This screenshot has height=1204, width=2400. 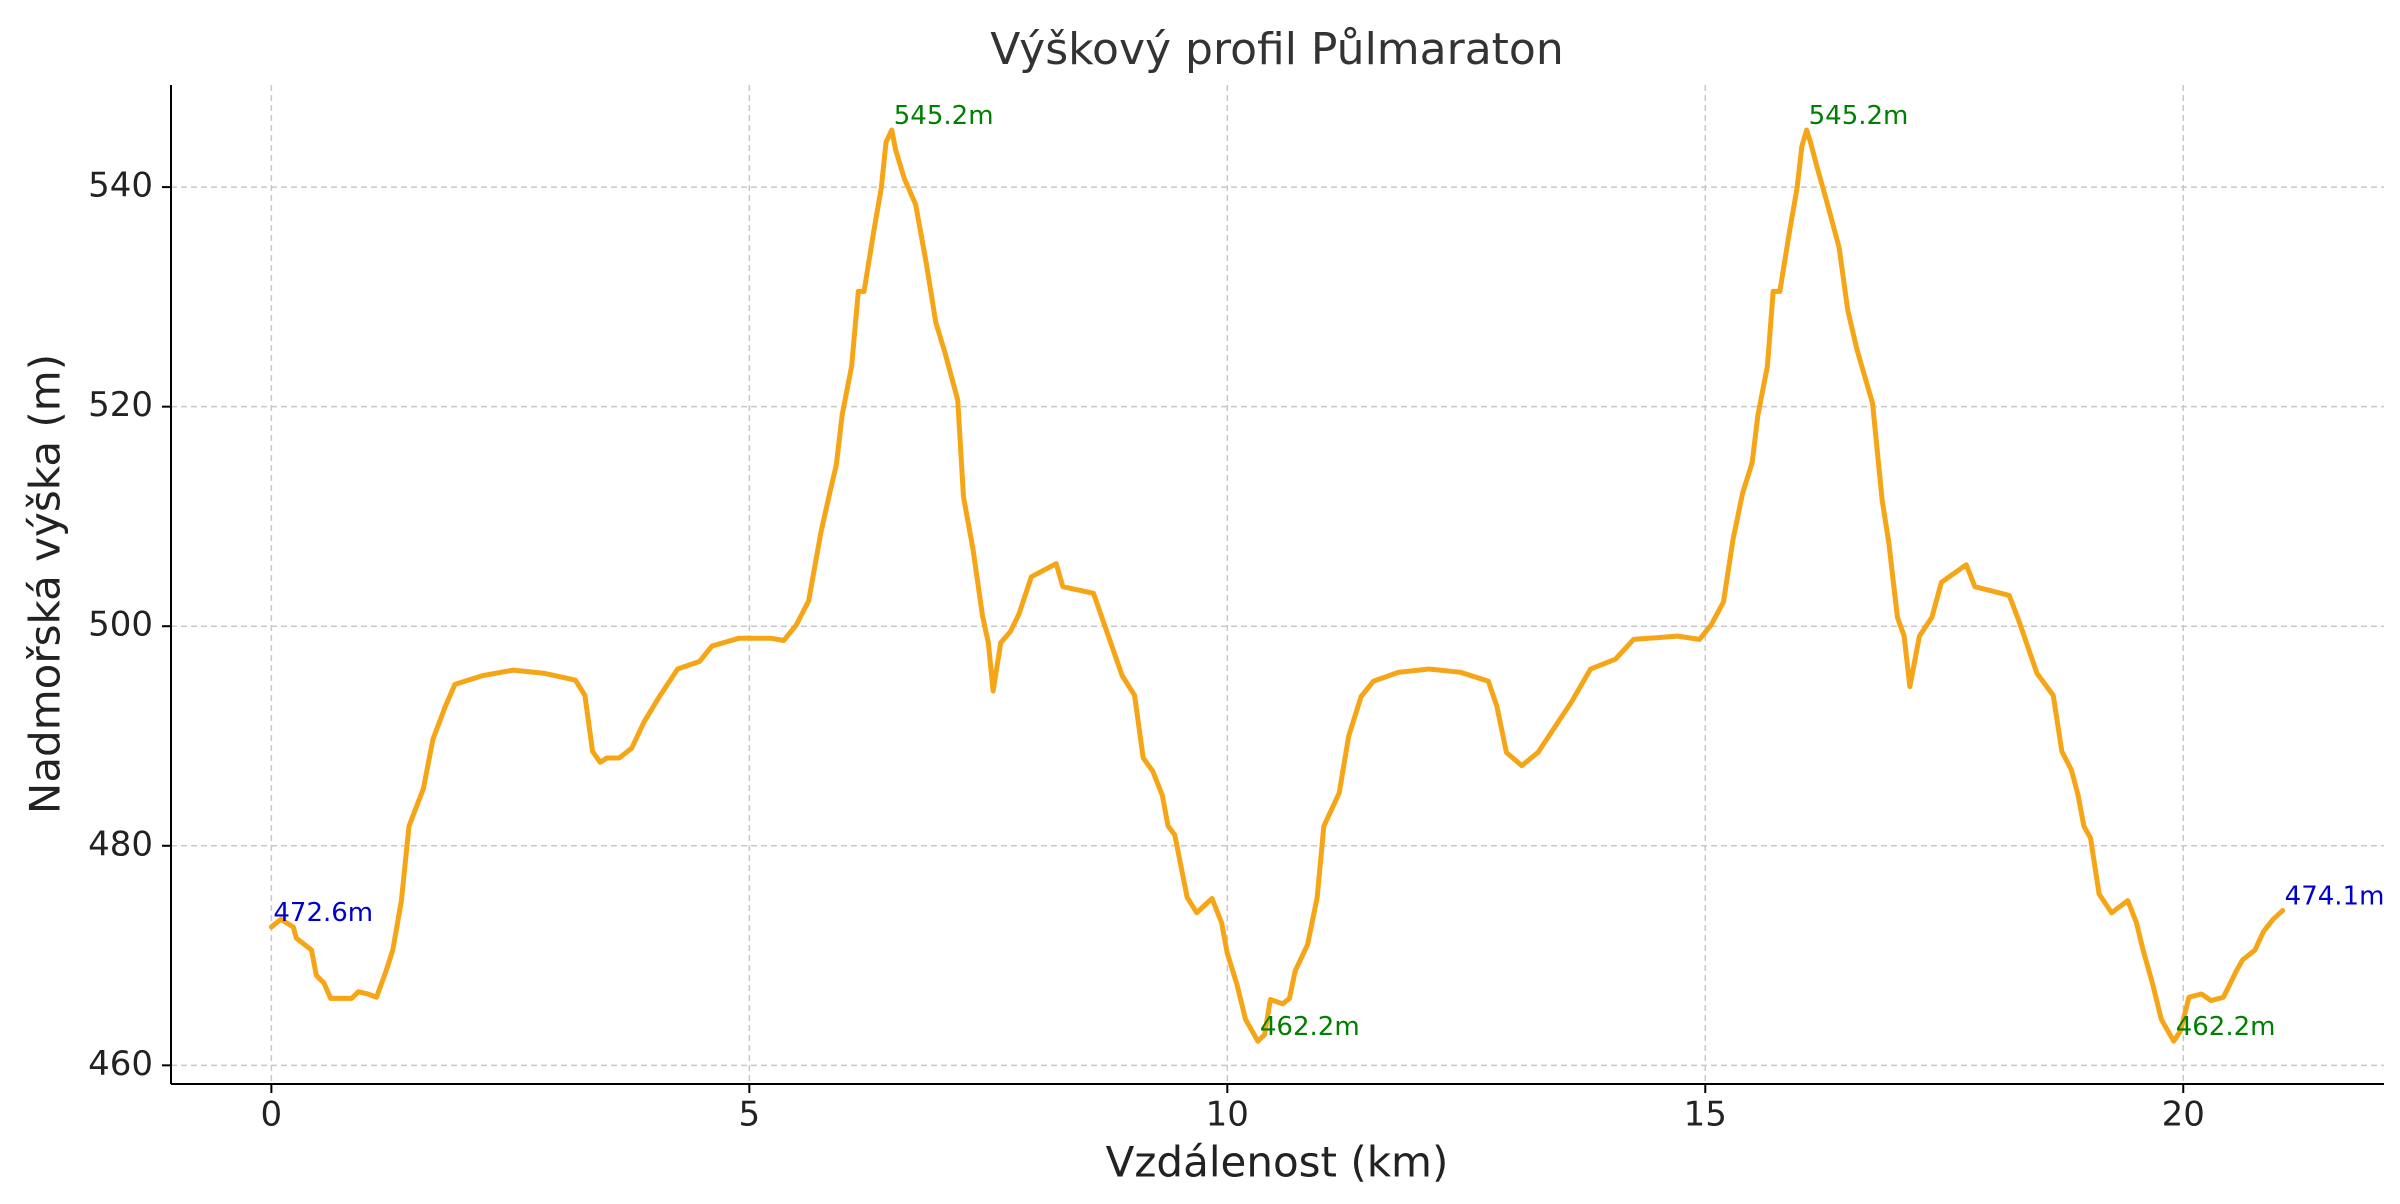 What do you see at coordinates (272, 1115) in the screenshot?
I see `x-tick-label: 0` at bounding box center [272, 1115].